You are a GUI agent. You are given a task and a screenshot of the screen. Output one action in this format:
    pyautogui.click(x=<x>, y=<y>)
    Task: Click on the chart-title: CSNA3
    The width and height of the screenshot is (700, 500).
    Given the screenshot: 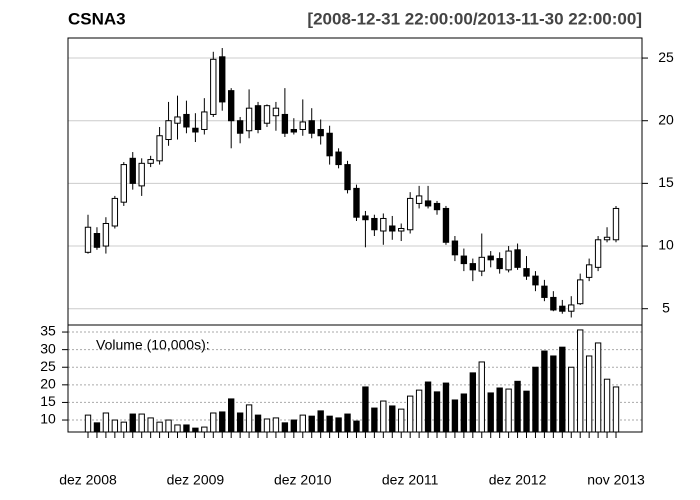 What is the action you would take?
    pyautogui.click(x=97, y=18)
    